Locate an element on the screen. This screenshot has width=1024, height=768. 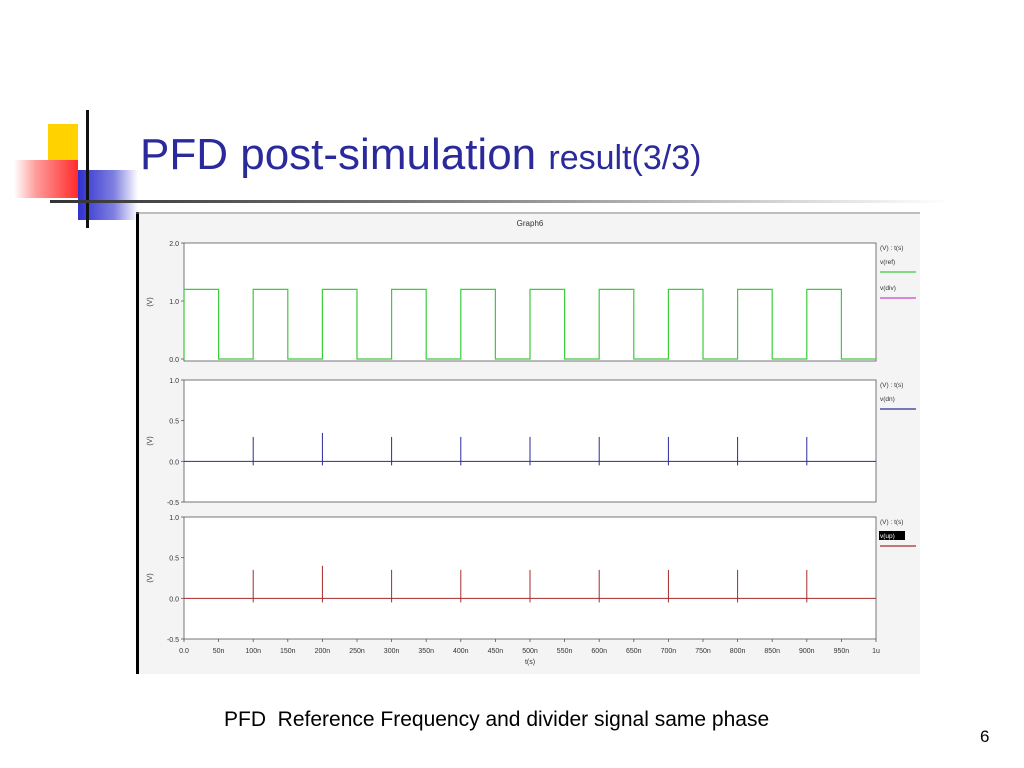
panel-3-ytick-label-2: 0.0 is located at coordinates (174, 599).